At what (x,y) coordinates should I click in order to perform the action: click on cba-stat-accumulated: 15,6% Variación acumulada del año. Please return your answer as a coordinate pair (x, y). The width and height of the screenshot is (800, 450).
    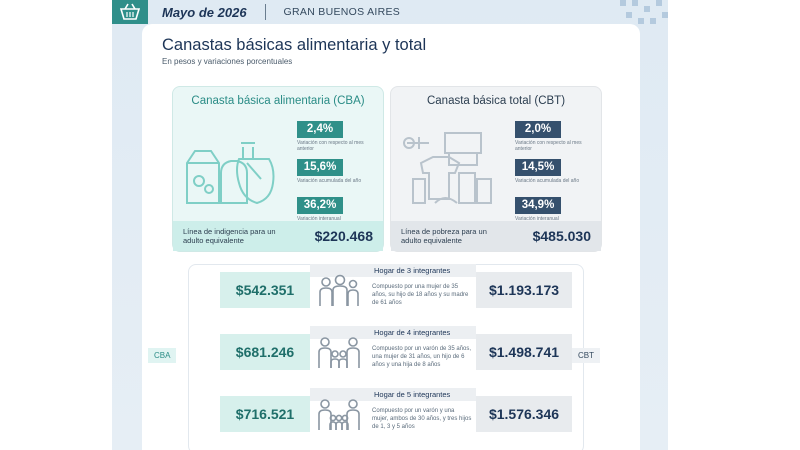
    Looking at the image, I should click on (337, 170).